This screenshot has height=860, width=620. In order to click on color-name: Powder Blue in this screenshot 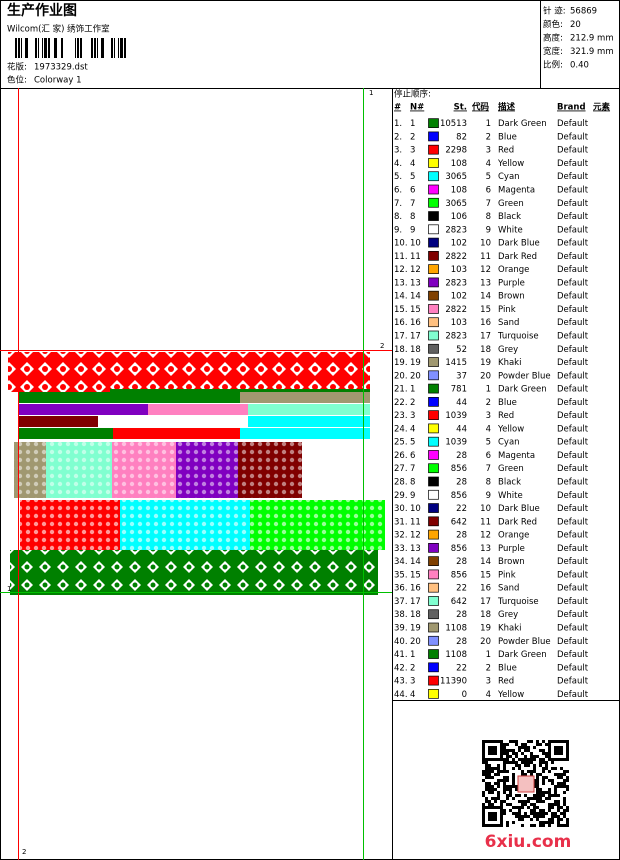, I will do `click(524, 642)`.